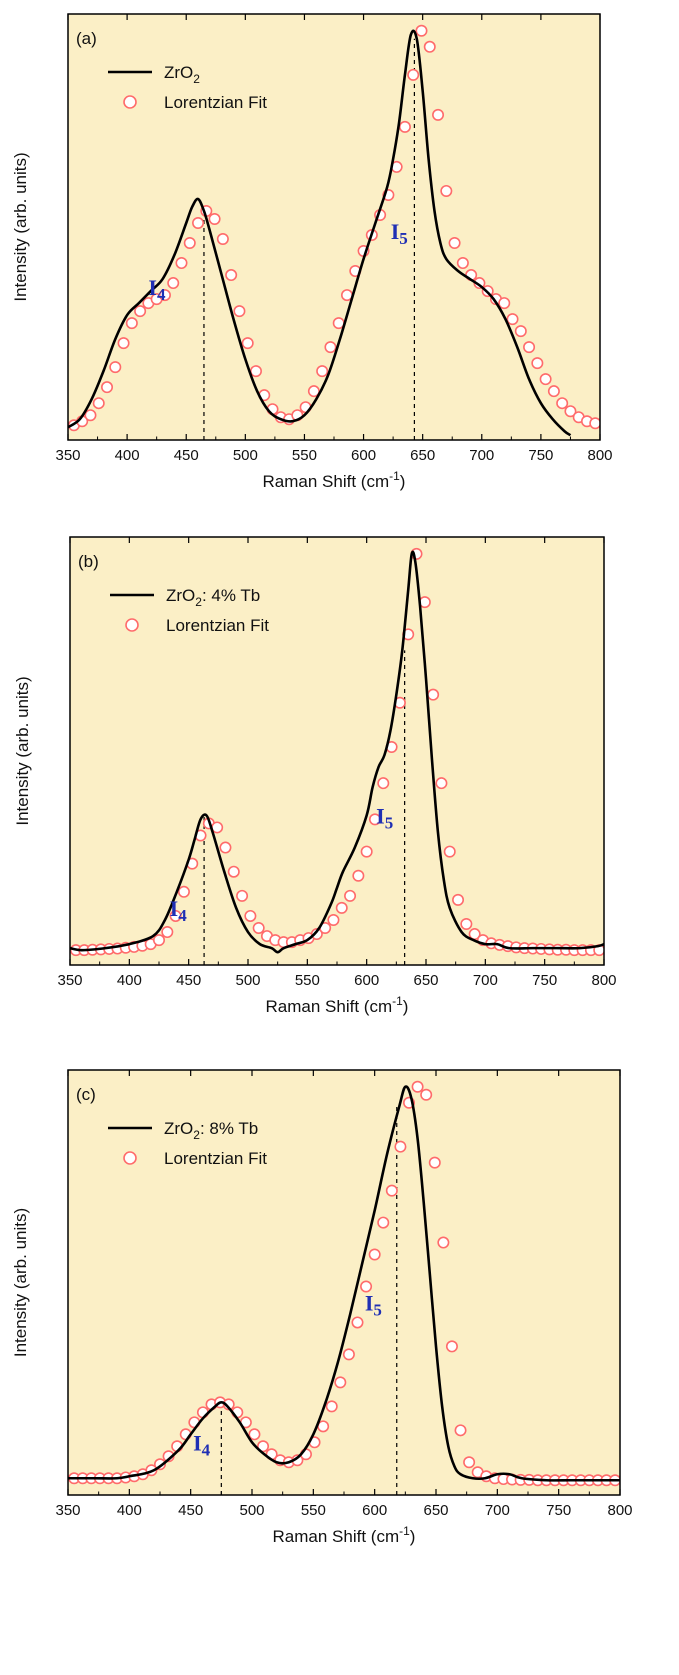  Describe the element at coordinates (186, 455) in the screenshot. I see `chart-a-x-tick-label: 450` at that location.